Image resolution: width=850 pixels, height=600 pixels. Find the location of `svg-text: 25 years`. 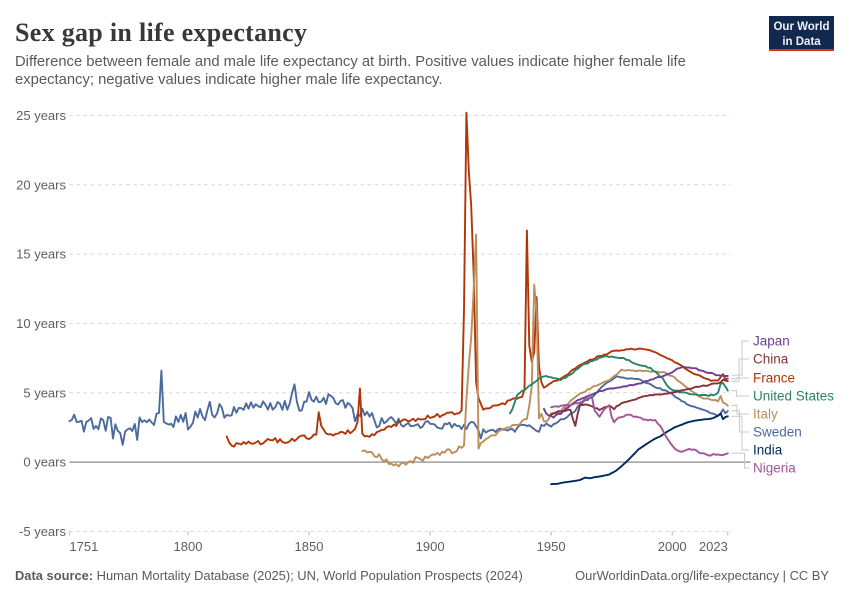

svg-text: 25 years is located at coordinates (41, 115).